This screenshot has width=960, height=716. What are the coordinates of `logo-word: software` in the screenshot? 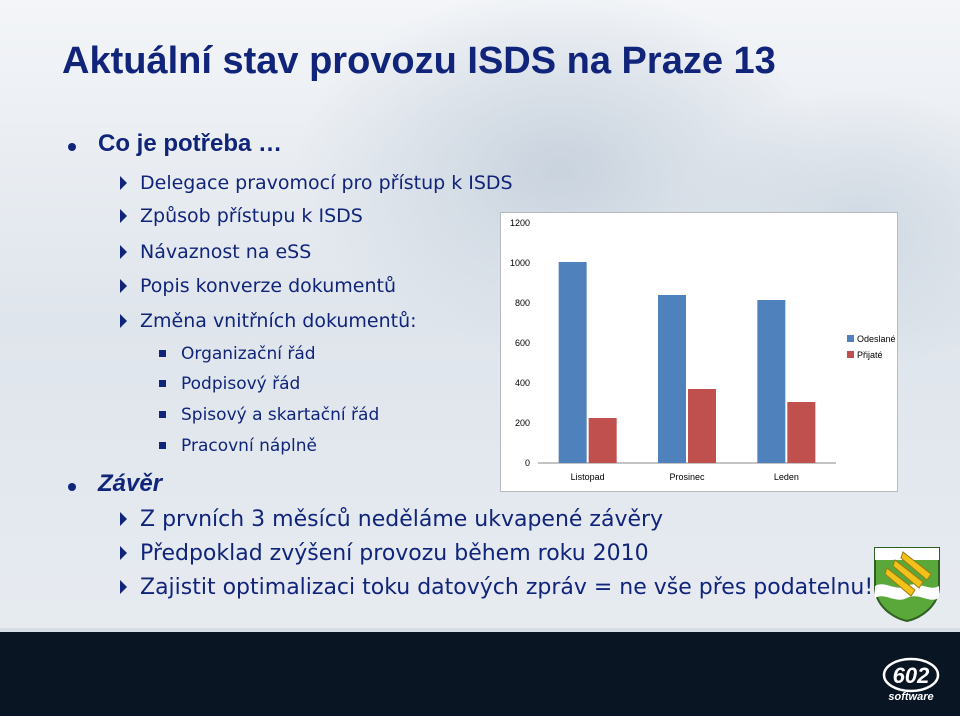 It's located at (910, 697).